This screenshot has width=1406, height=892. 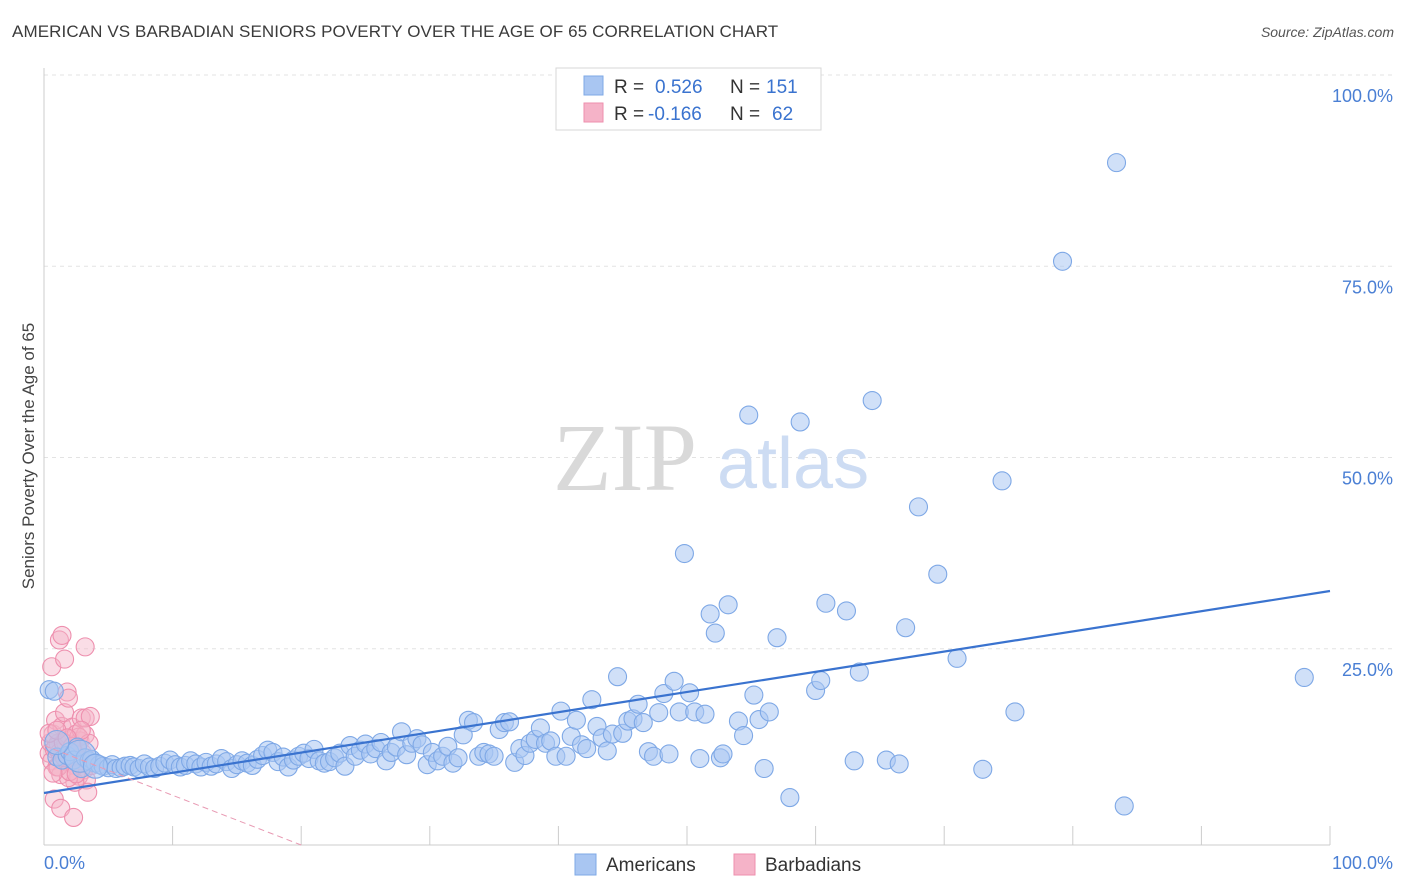 What do you see at coordinates (28, 456) in the screenshot?
I see `y-axis-label: Seniors Poverty Over the Age of 65` at bounding box center [28, 456].